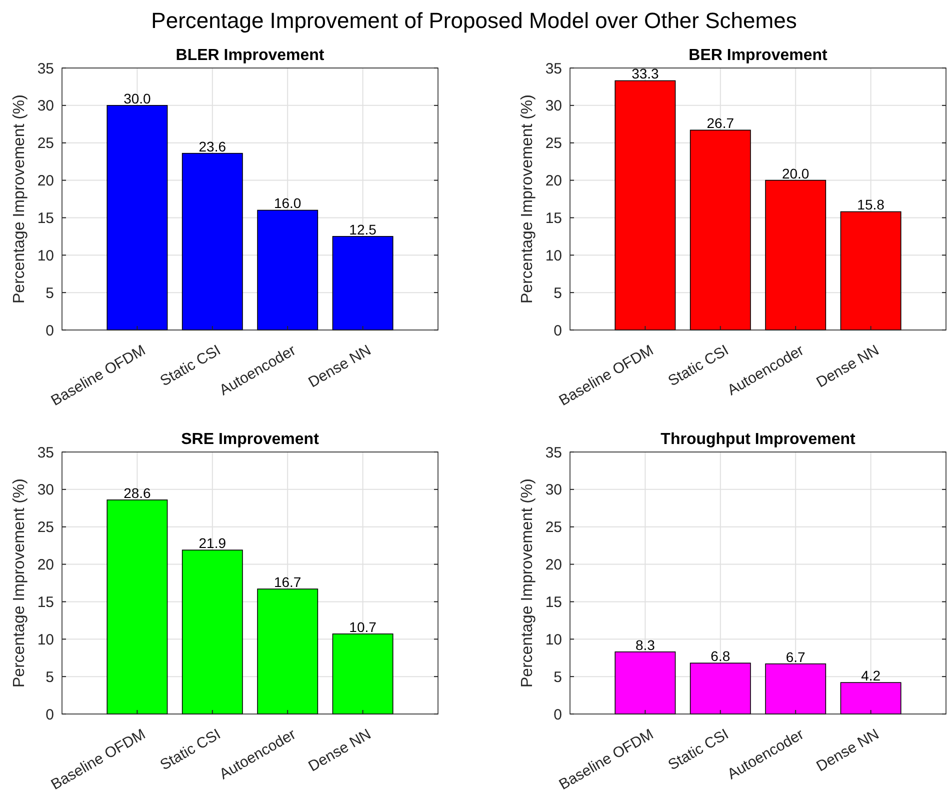  I want to click on data-label: 6.8, so click(720, 656).